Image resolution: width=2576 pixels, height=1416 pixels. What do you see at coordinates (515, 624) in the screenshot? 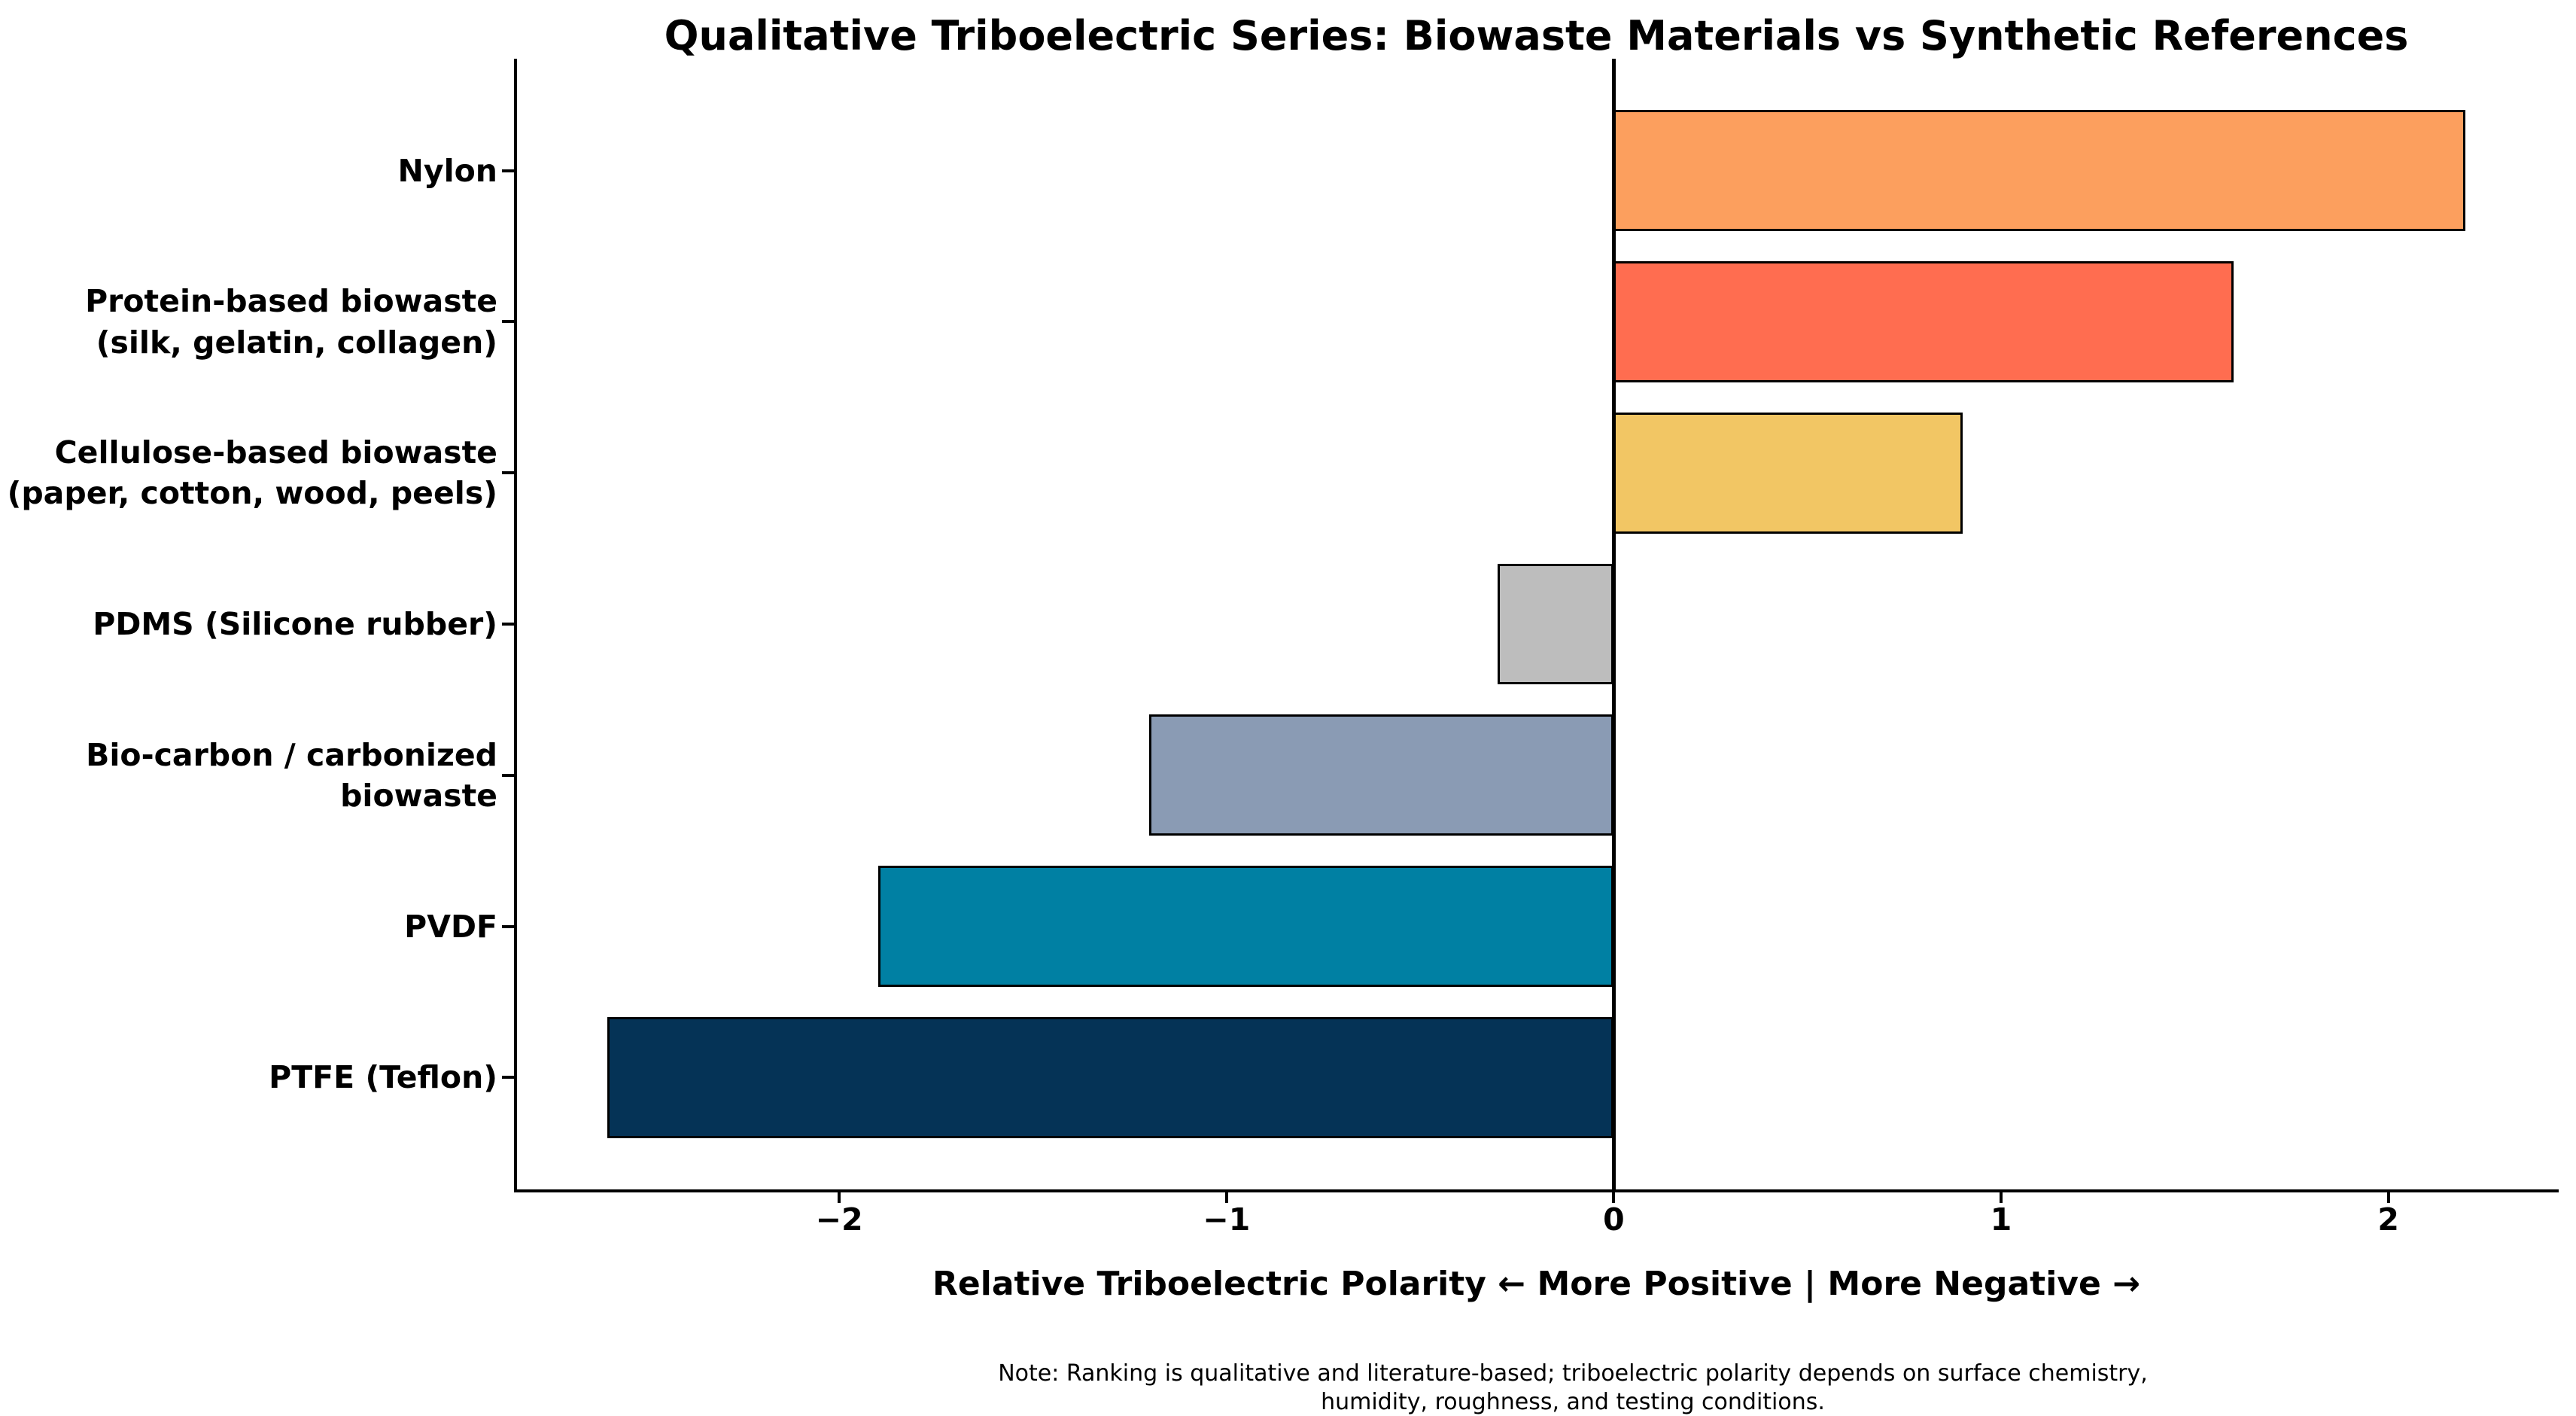
I see `y-axis-spine` at bounding box center [515, 624].